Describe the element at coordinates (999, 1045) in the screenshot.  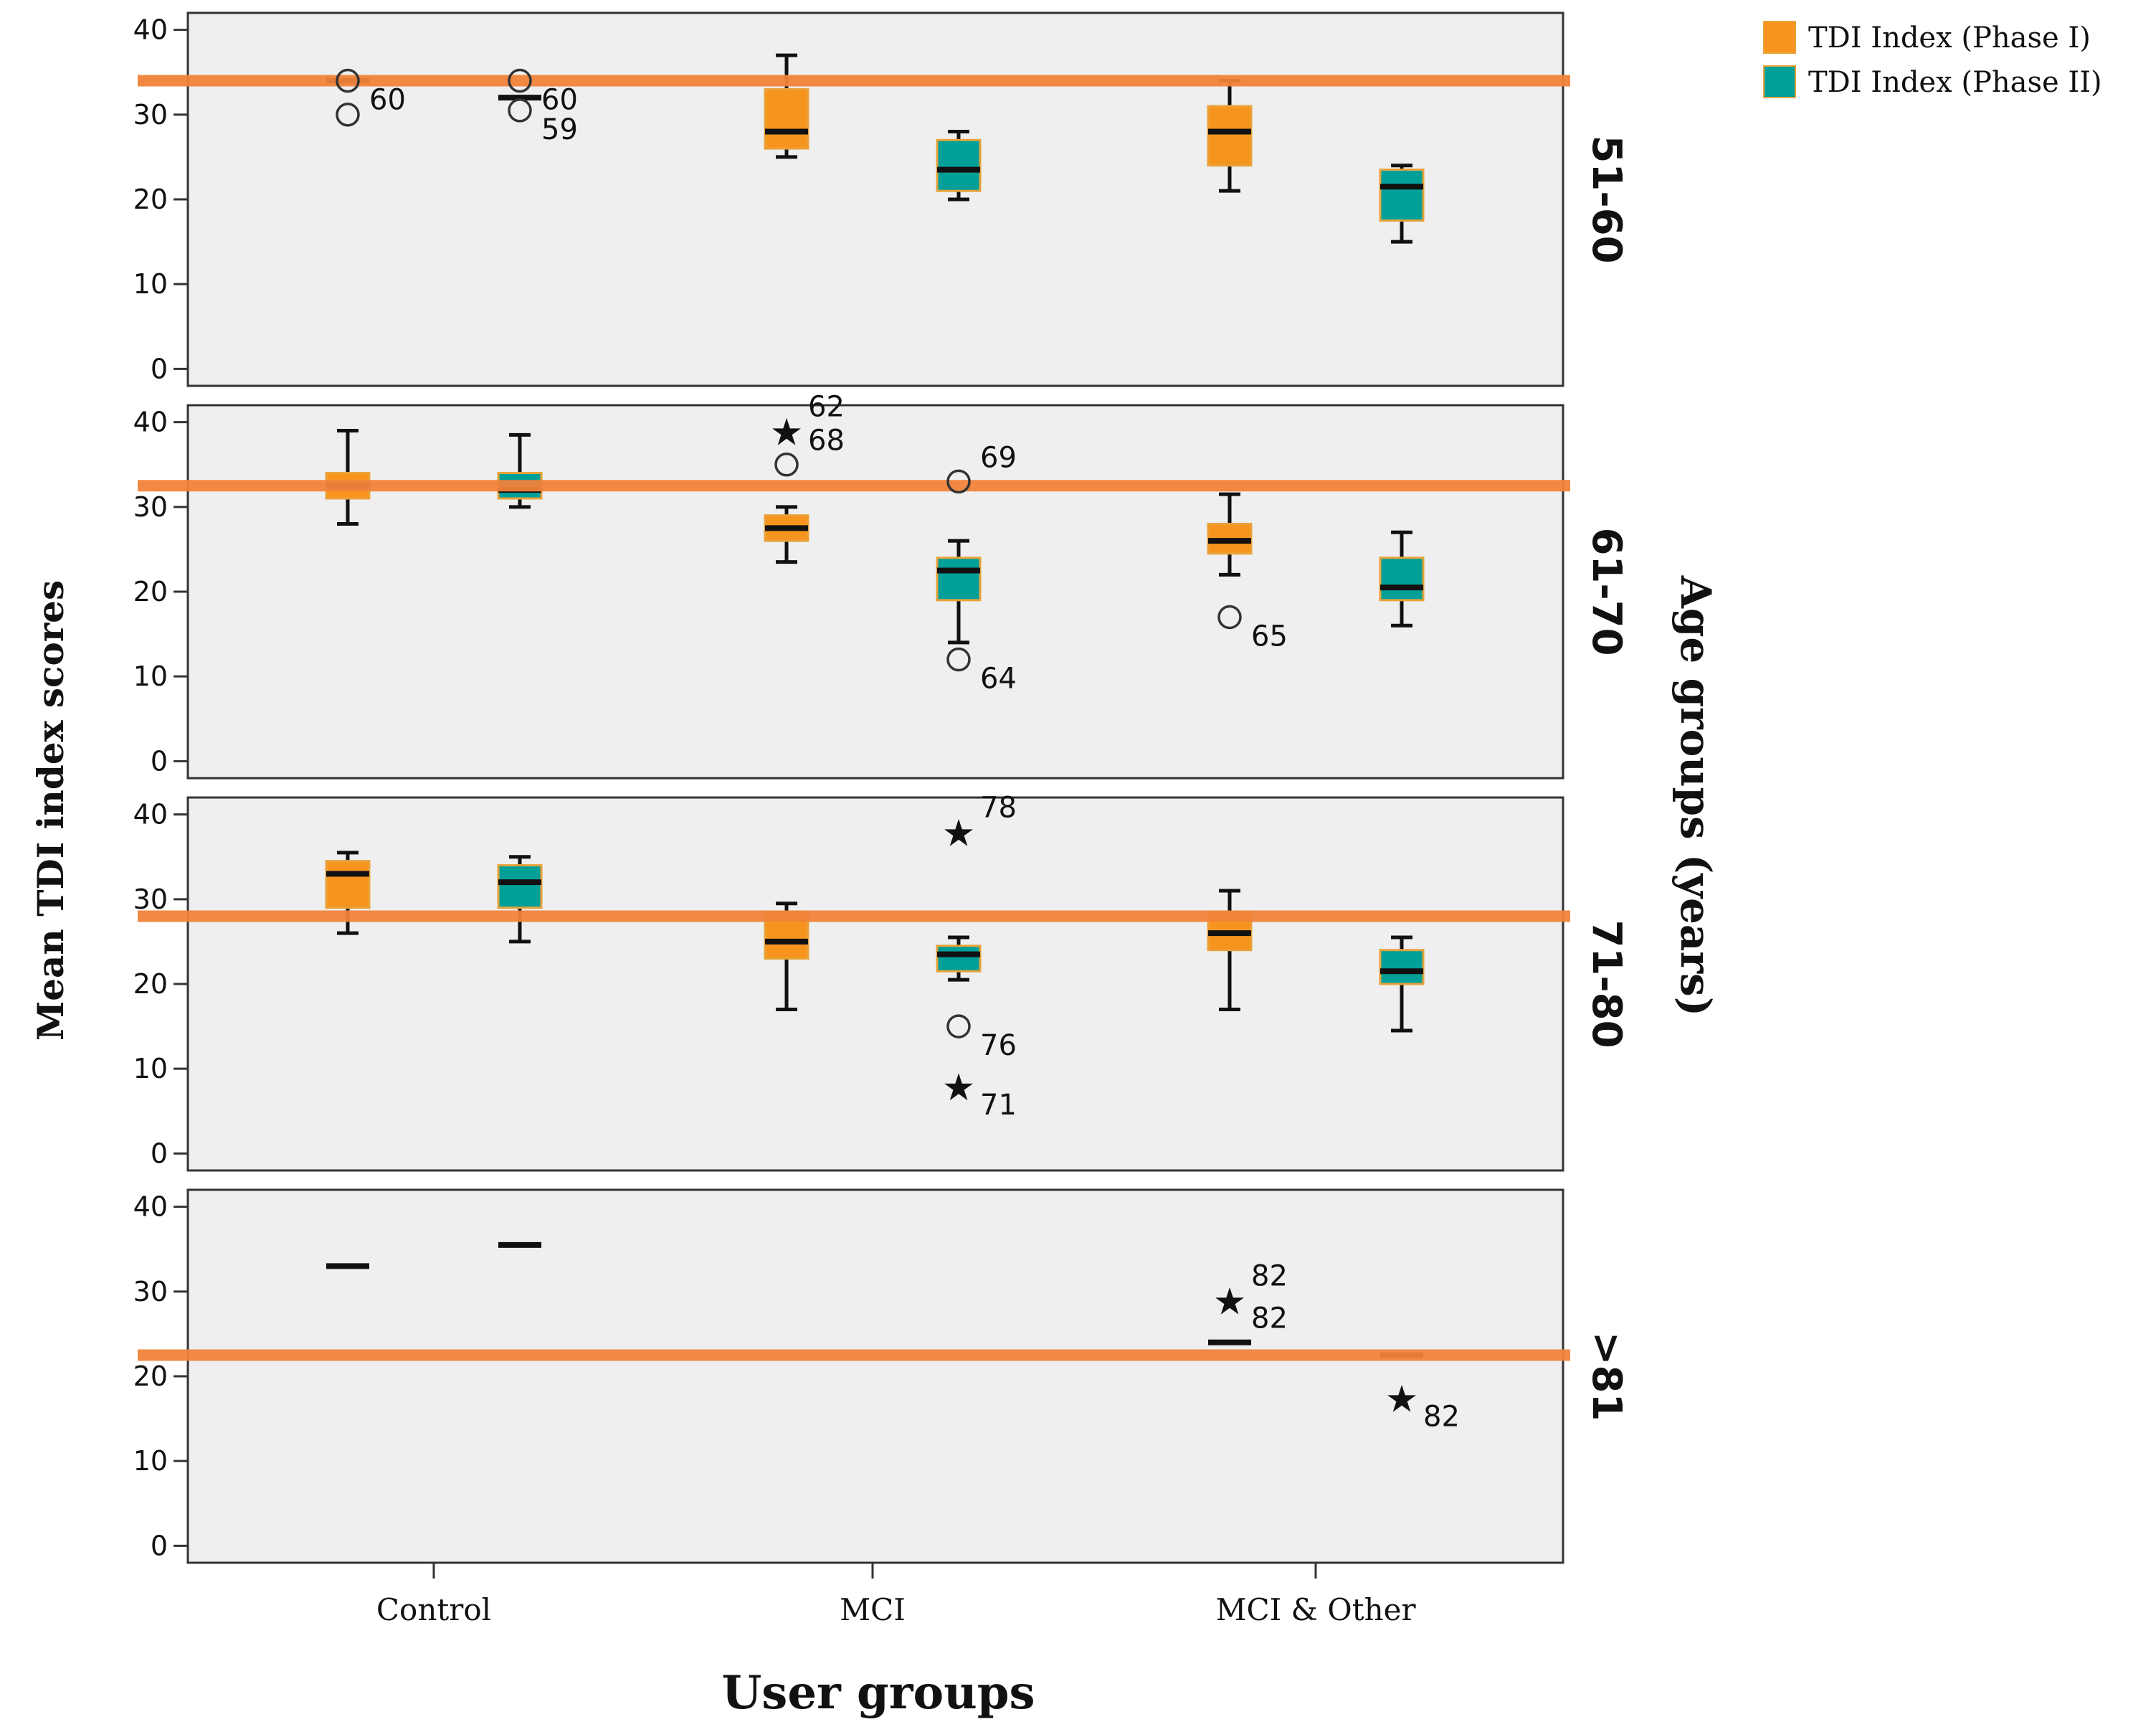
I see `outlier-label: 76` at that location.